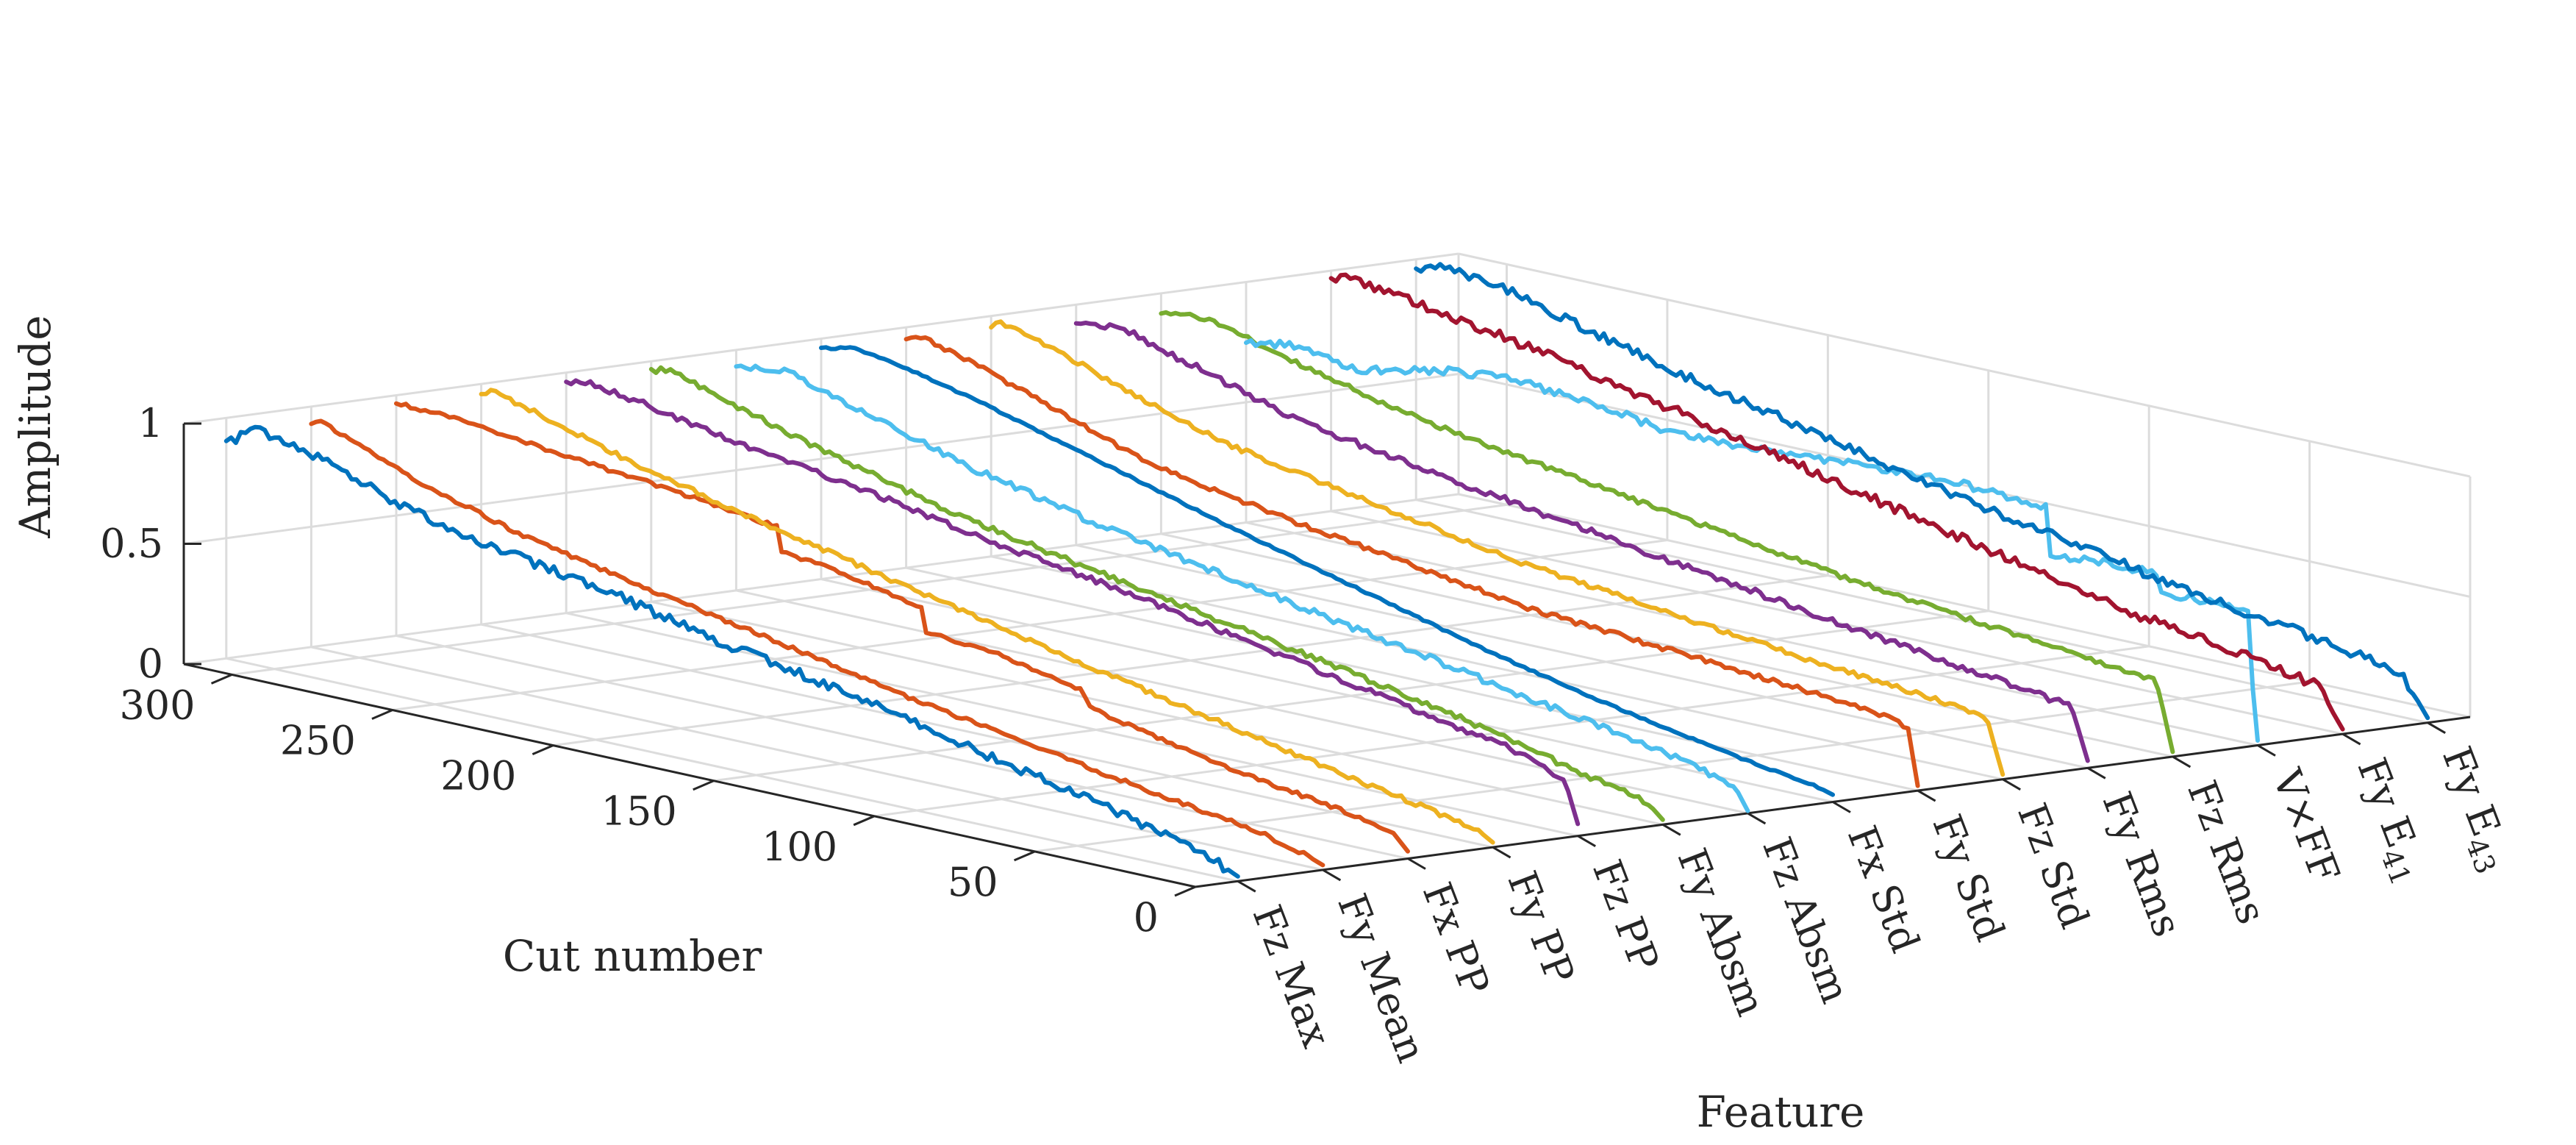 The image size is (2576, 1145). What do you see at coordinates (1968, 877) in the screenshot?
I see `feature-tick-label: Fy Std` at bounding box center [1968, 877].